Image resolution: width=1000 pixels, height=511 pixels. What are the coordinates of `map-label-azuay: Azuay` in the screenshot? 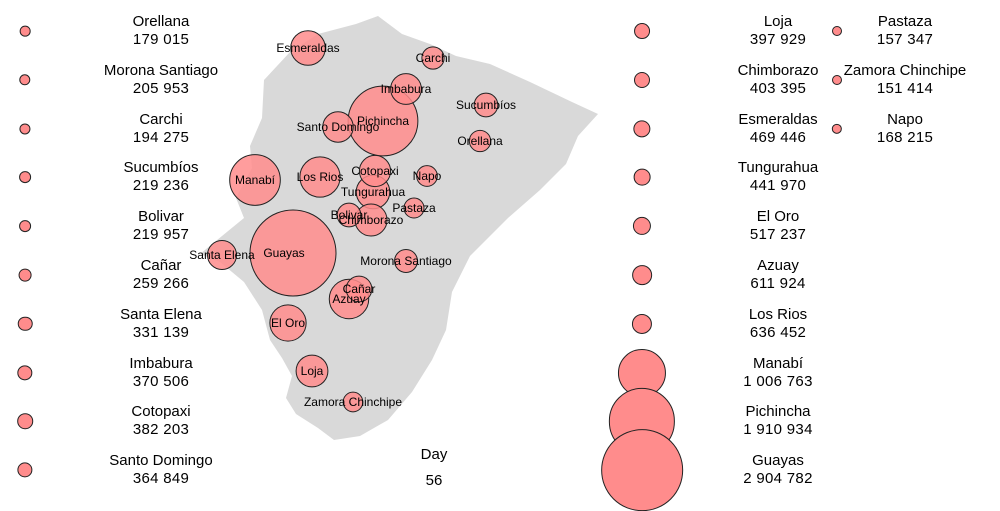 It's located at (348, 299).